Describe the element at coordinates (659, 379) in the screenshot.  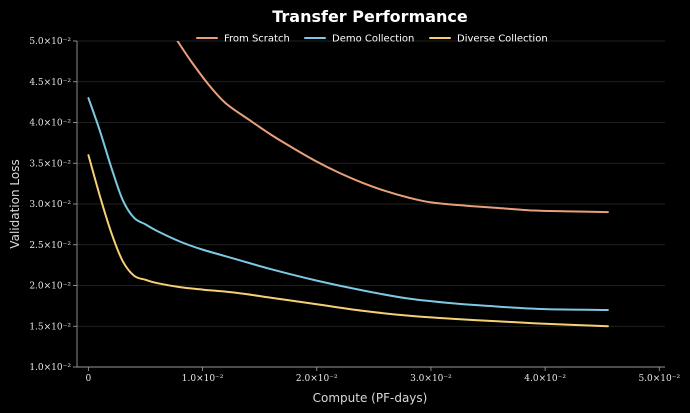
I see `x-tick-label: 5.0×10⁻²` at that location.